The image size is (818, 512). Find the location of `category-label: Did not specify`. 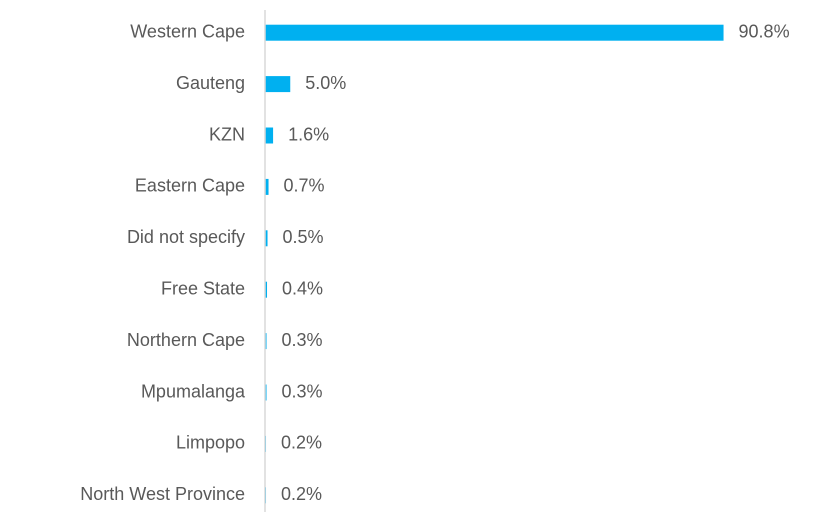

category-label: Did not specify is located at coordinates (186, 237).